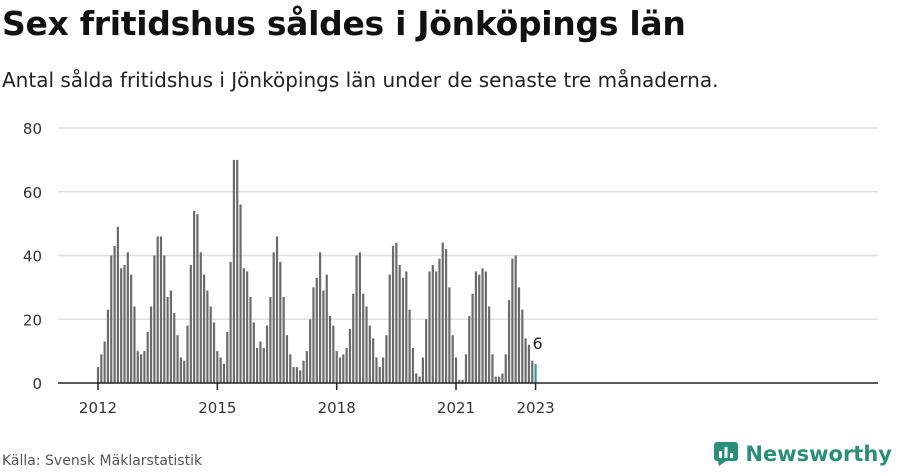 The height and width of the screenshot is (474, 900). I want to click on x-tick-label: 2023, so click(535, 408).